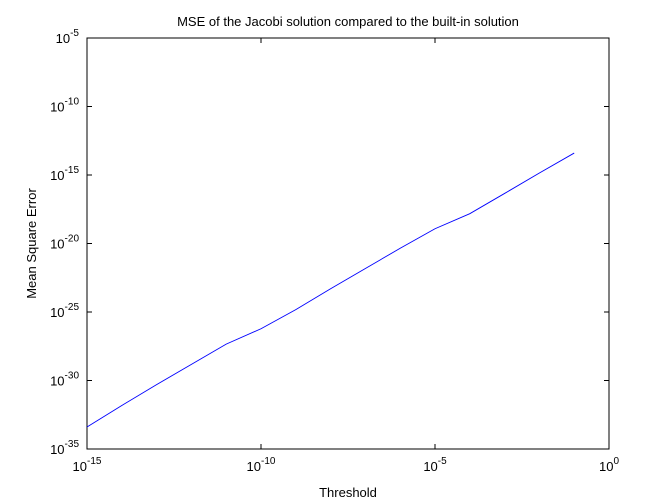 Image resolution: width=672 pixels, height=504 pixels. I want to click on y-tick-label: 10-20, so click(64, 243).